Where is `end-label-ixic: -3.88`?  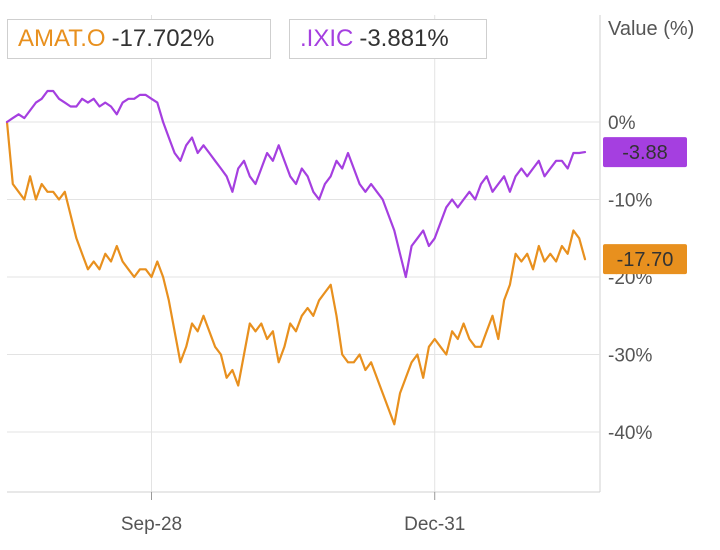
end-label-ixic: -3.88 is located at coordinates (645, 152).